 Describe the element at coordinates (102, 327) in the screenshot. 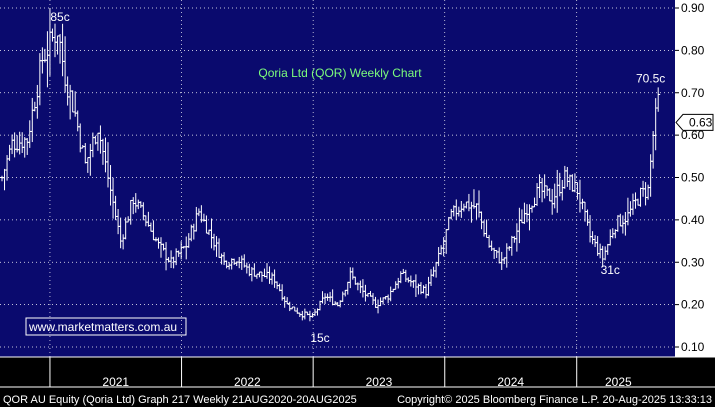

I see `website-link-text: www.marketmatters.com.au` at that location.